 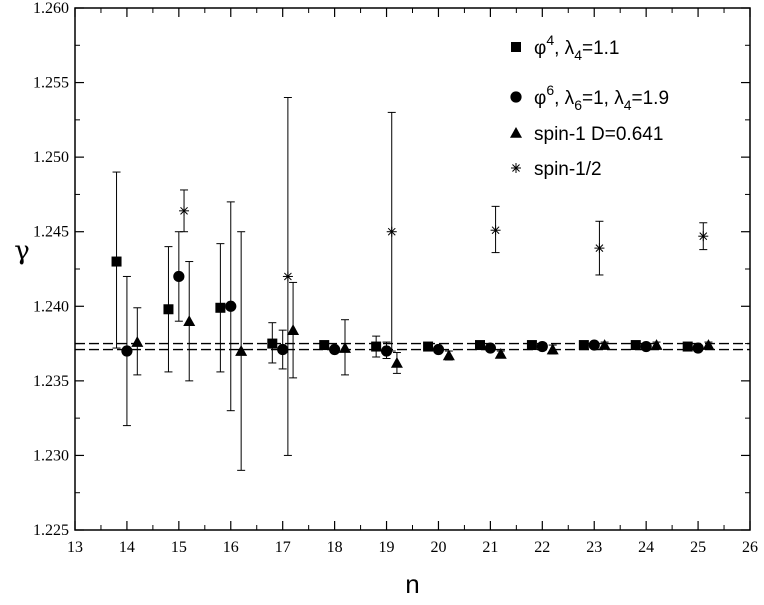 What do you see at coordinates (22, 251) in the screenshot?
I see `y-axis-label: γ` at bounding box center [22, 251].